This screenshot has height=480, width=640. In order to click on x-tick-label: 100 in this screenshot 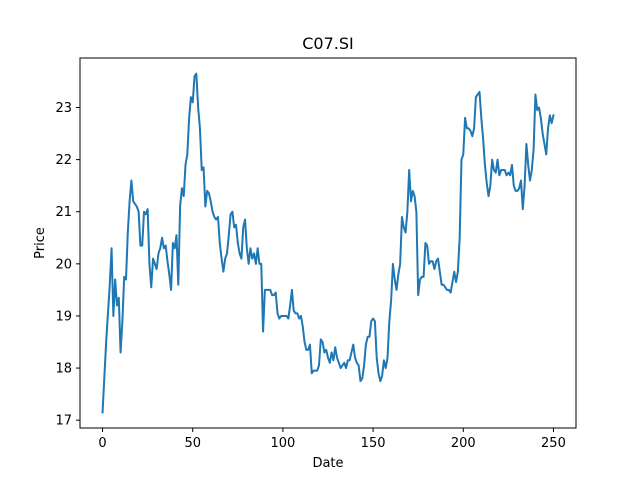, I will do `click(282, 443)`.